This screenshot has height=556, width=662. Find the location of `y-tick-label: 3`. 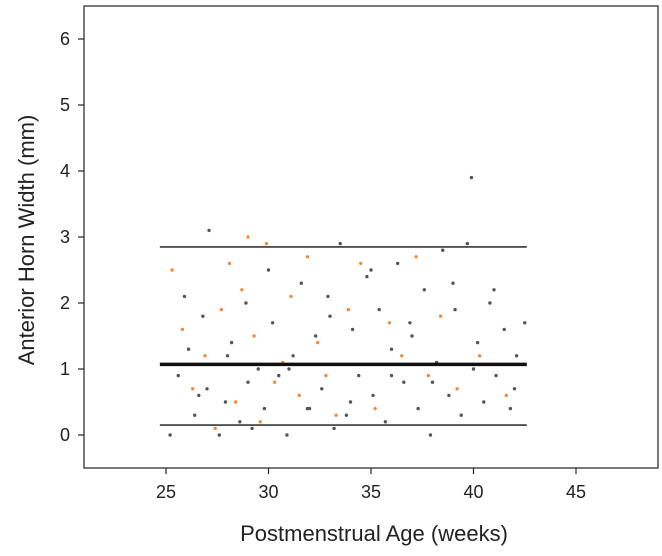

y-tick-label: 3 is located at coordinates (65, 237).